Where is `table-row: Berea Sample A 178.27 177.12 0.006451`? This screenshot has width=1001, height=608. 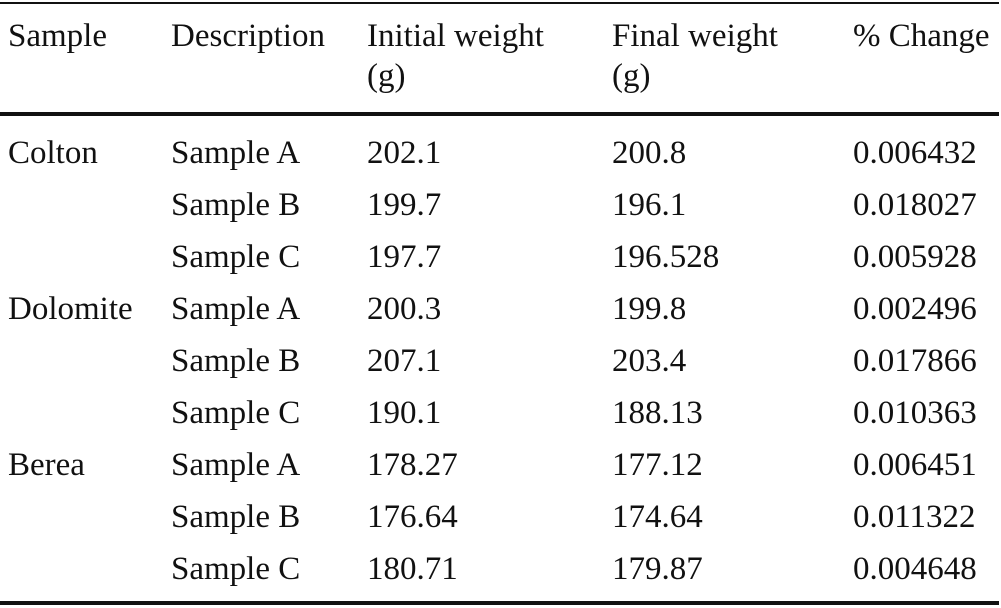
table-row: Berea Sample A 178.27 177.12 0.006451 is located at coordinates (500, 465).